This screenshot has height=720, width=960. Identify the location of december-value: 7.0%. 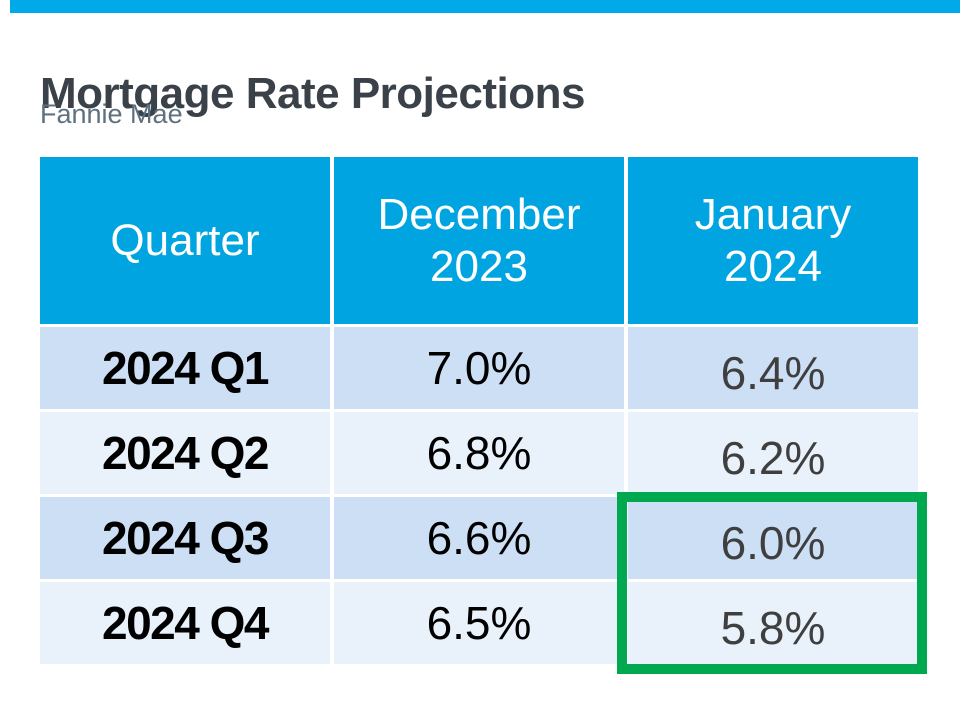
(479, 368).